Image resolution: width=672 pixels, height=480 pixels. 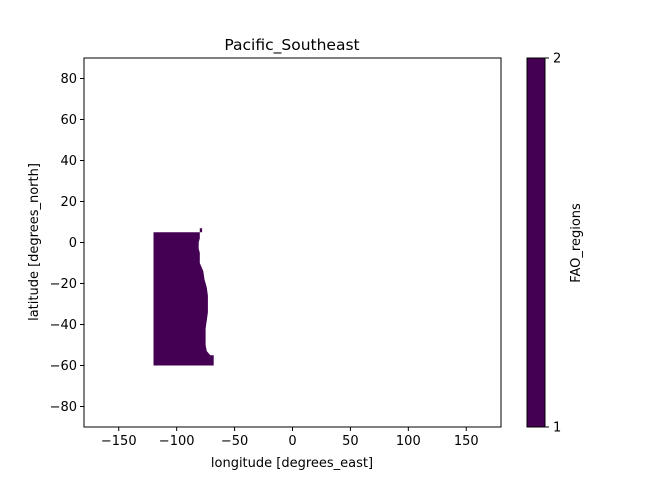 What do you see at coordinates (63, 407) in the screenshot?
I see `y-tick-label: −80` at bounding box center [63, 407].